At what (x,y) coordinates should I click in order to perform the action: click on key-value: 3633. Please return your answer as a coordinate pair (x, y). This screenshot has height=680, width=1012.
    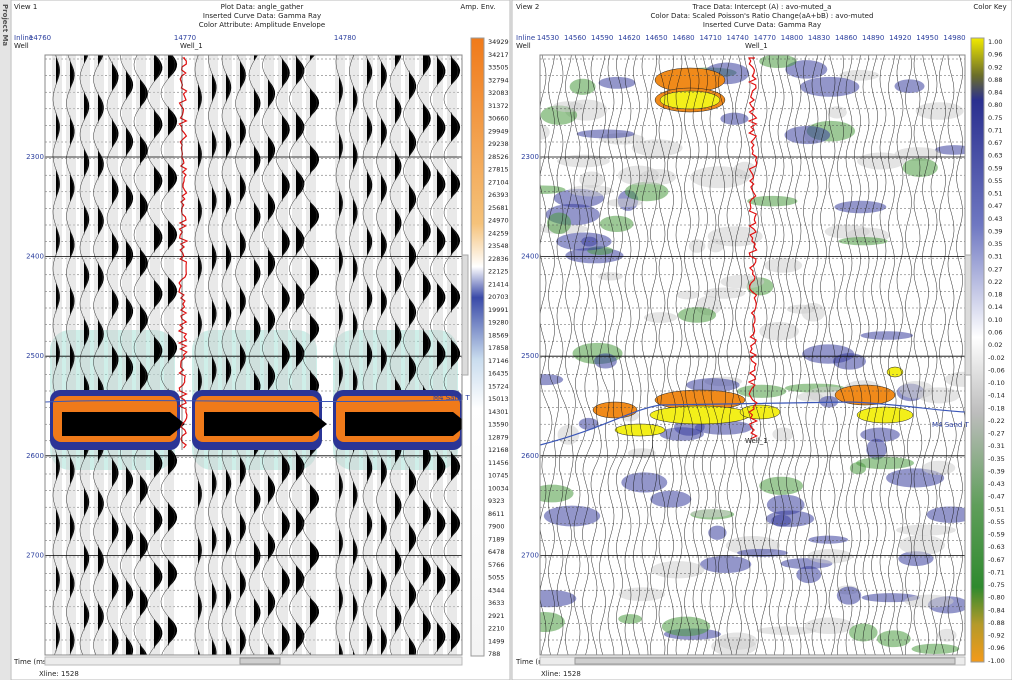
    Looking at the image, I should click on (496, 603).